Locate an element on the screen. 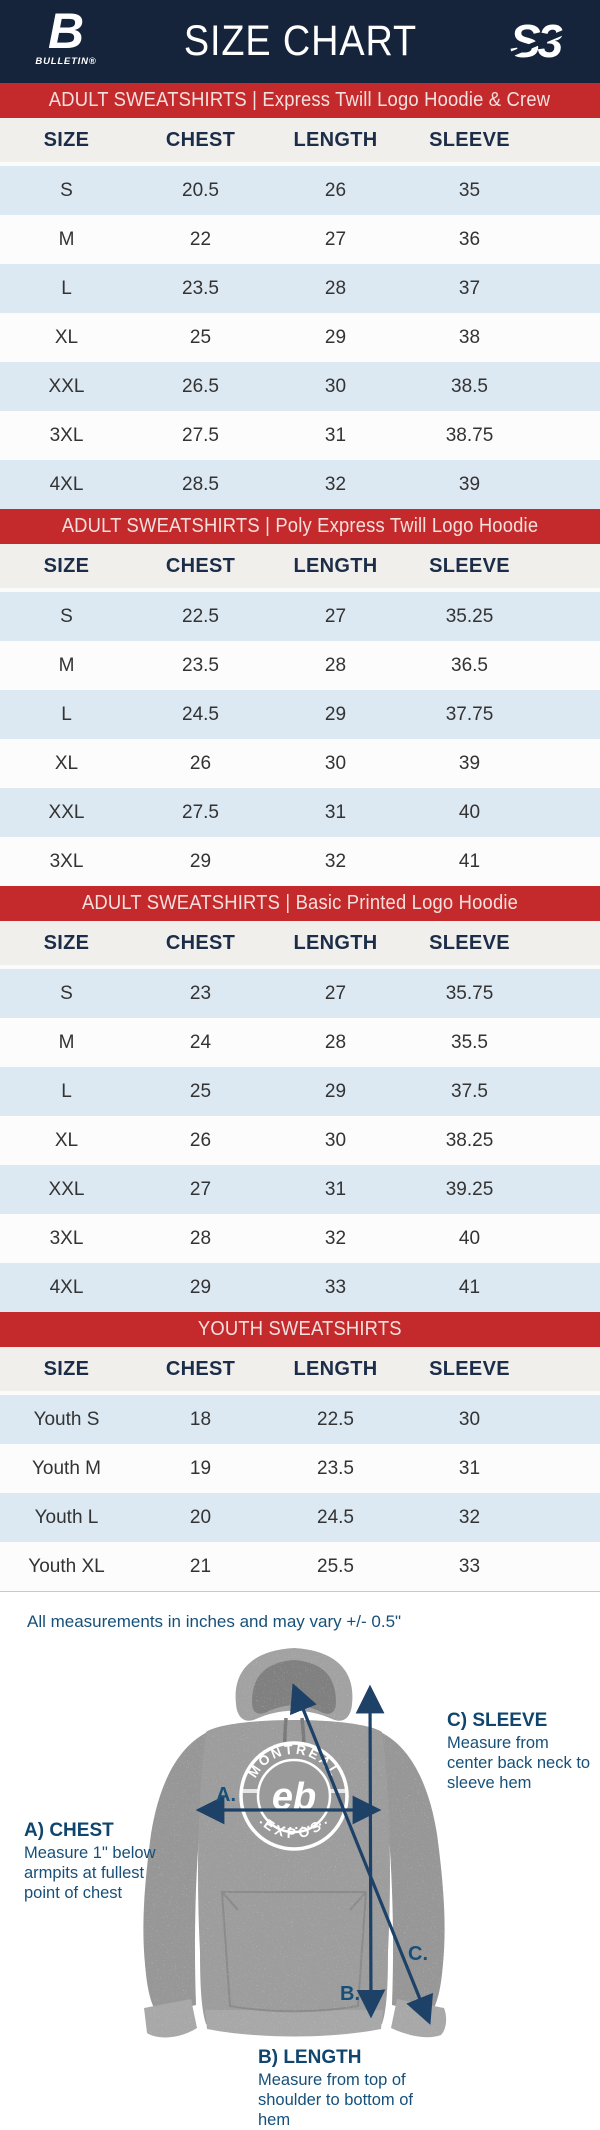 The width and height of the screenshot is (600, 2130). column-header: SLEEVE is located at coordinates (501, 945).